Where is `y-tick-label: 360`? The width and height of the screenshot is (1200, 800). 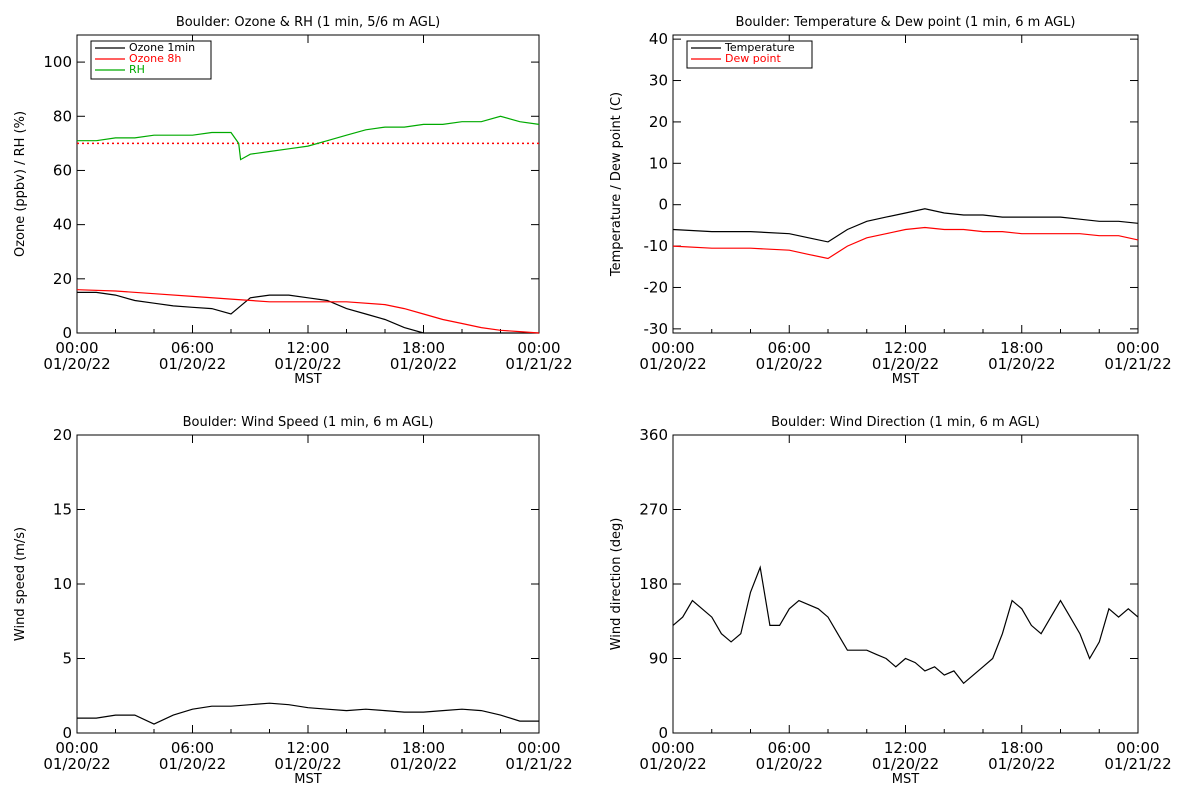
y-tick-label: 360 is located at coordinates (653, 435).